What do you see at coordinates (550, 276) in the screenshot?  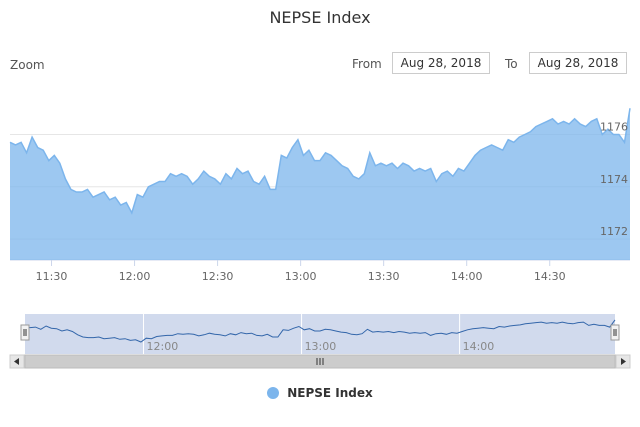 I see `x-tick-label: 14:30` at bounding box center [550, 276].